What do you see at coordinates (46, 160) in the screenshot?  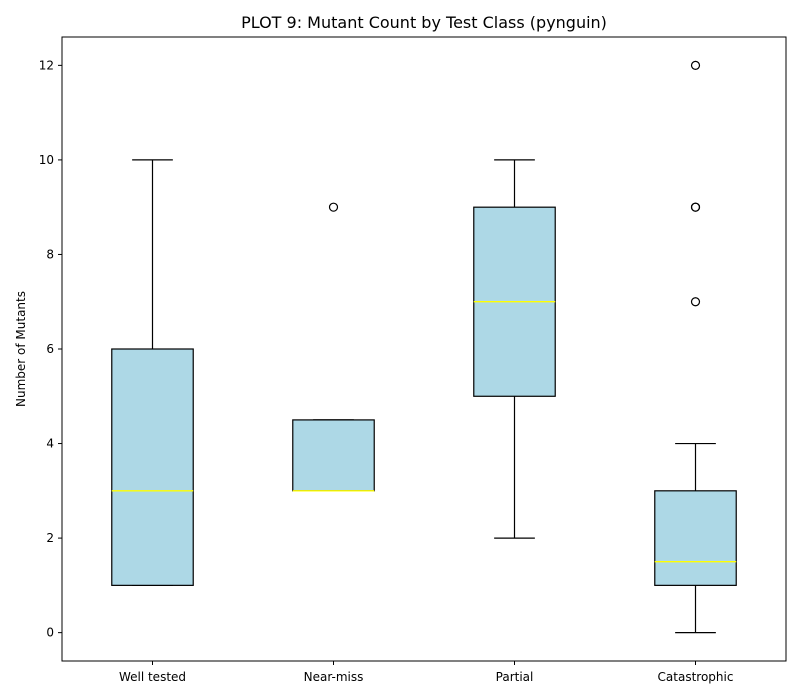 I see `y-tick-label: 10` at bounding box center [46, 160].